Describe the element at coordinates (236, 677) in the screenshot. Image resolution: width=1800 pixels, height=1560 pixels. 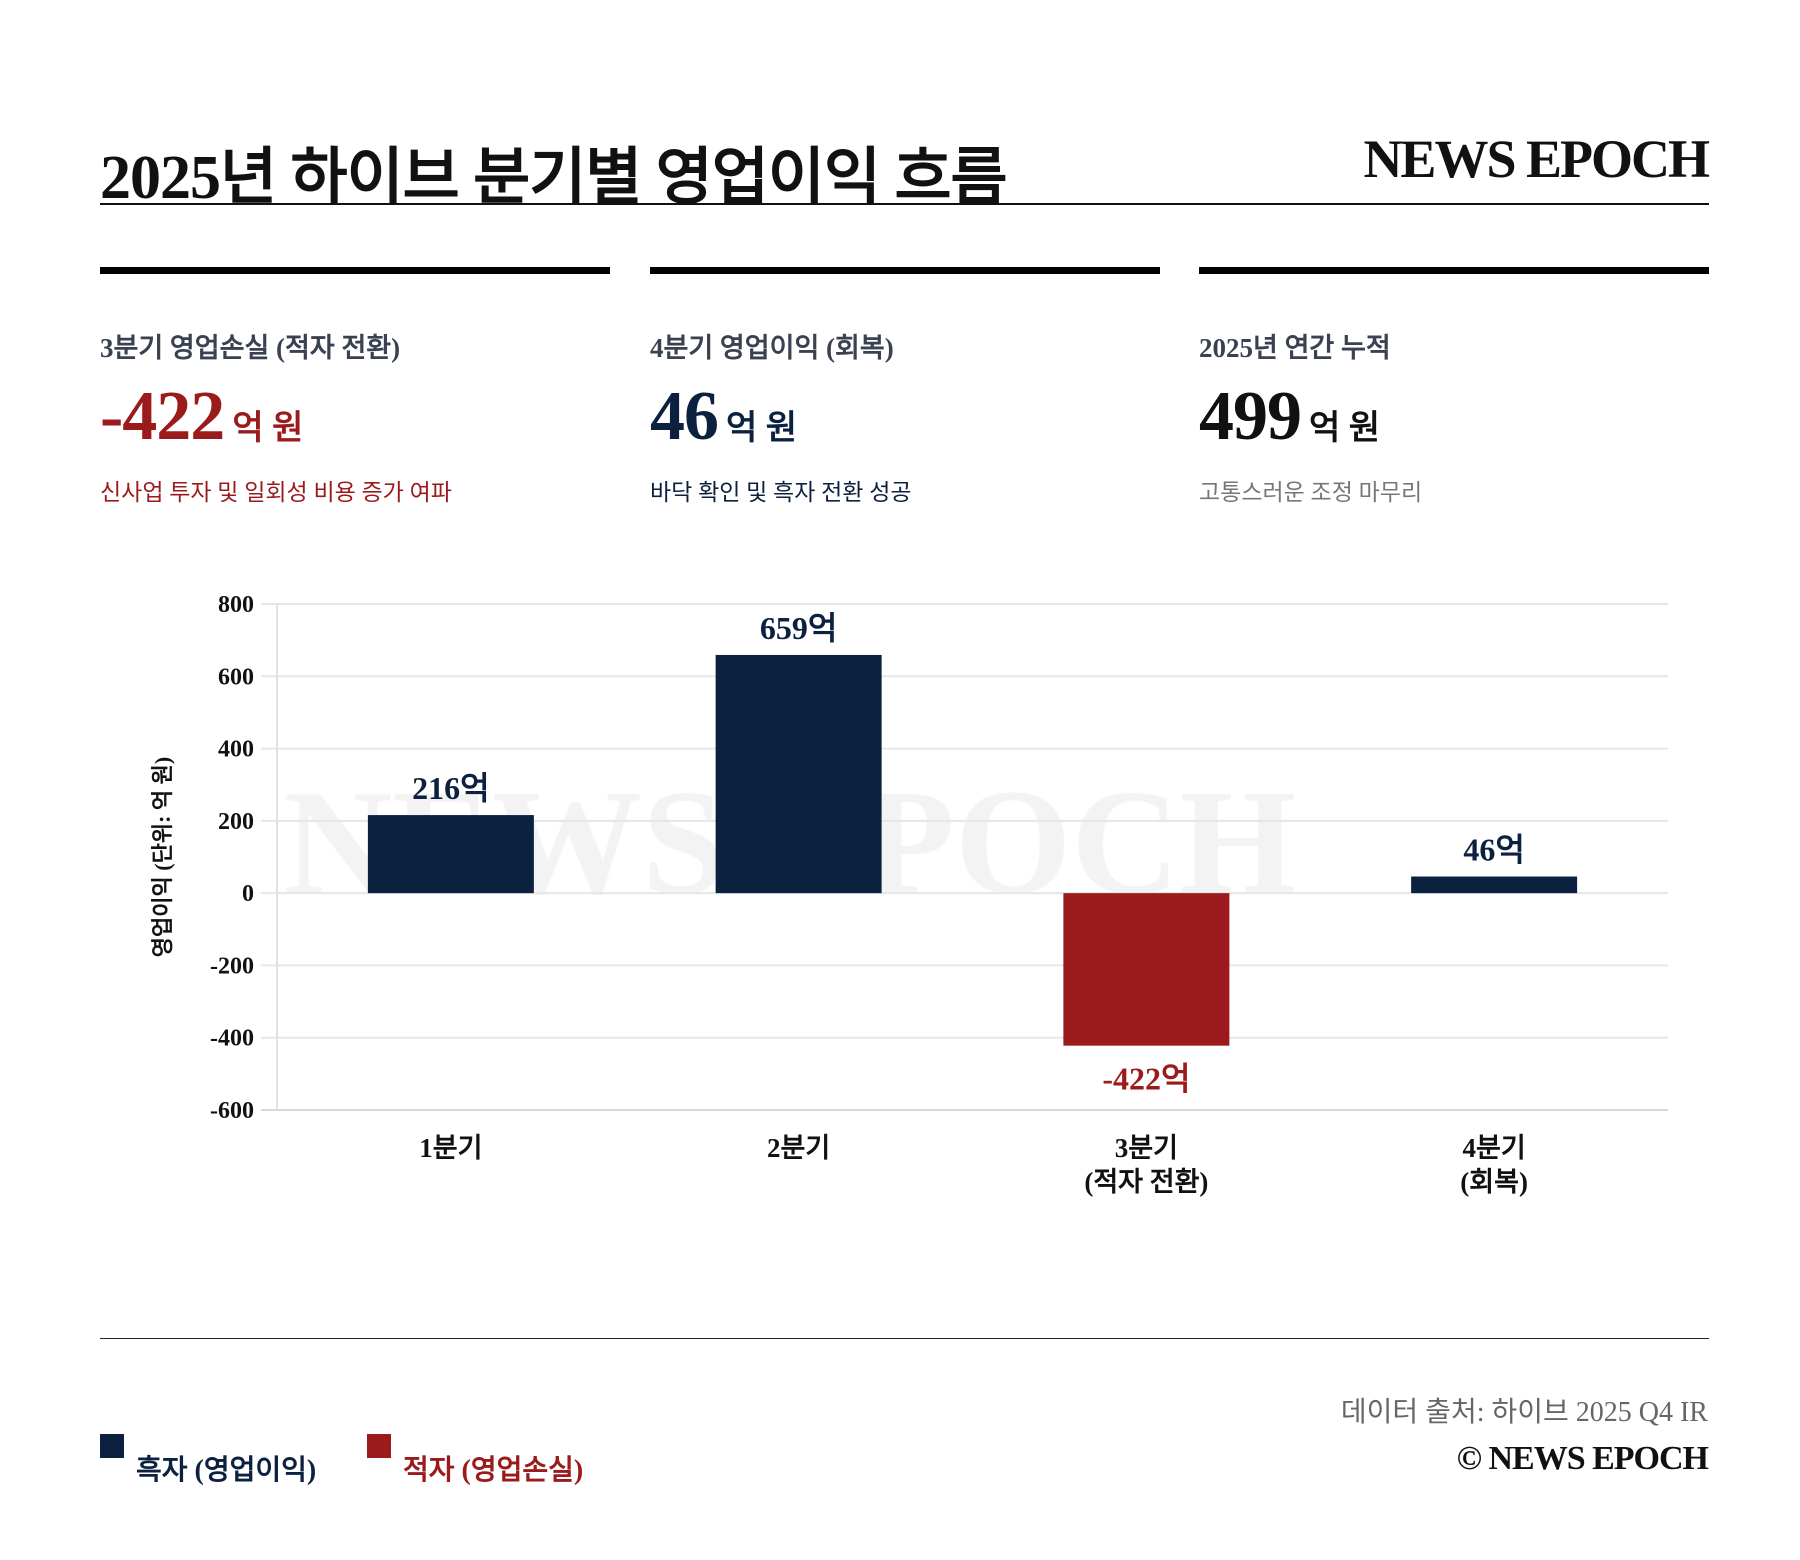
I see `y-tick-label: 600` at that location.